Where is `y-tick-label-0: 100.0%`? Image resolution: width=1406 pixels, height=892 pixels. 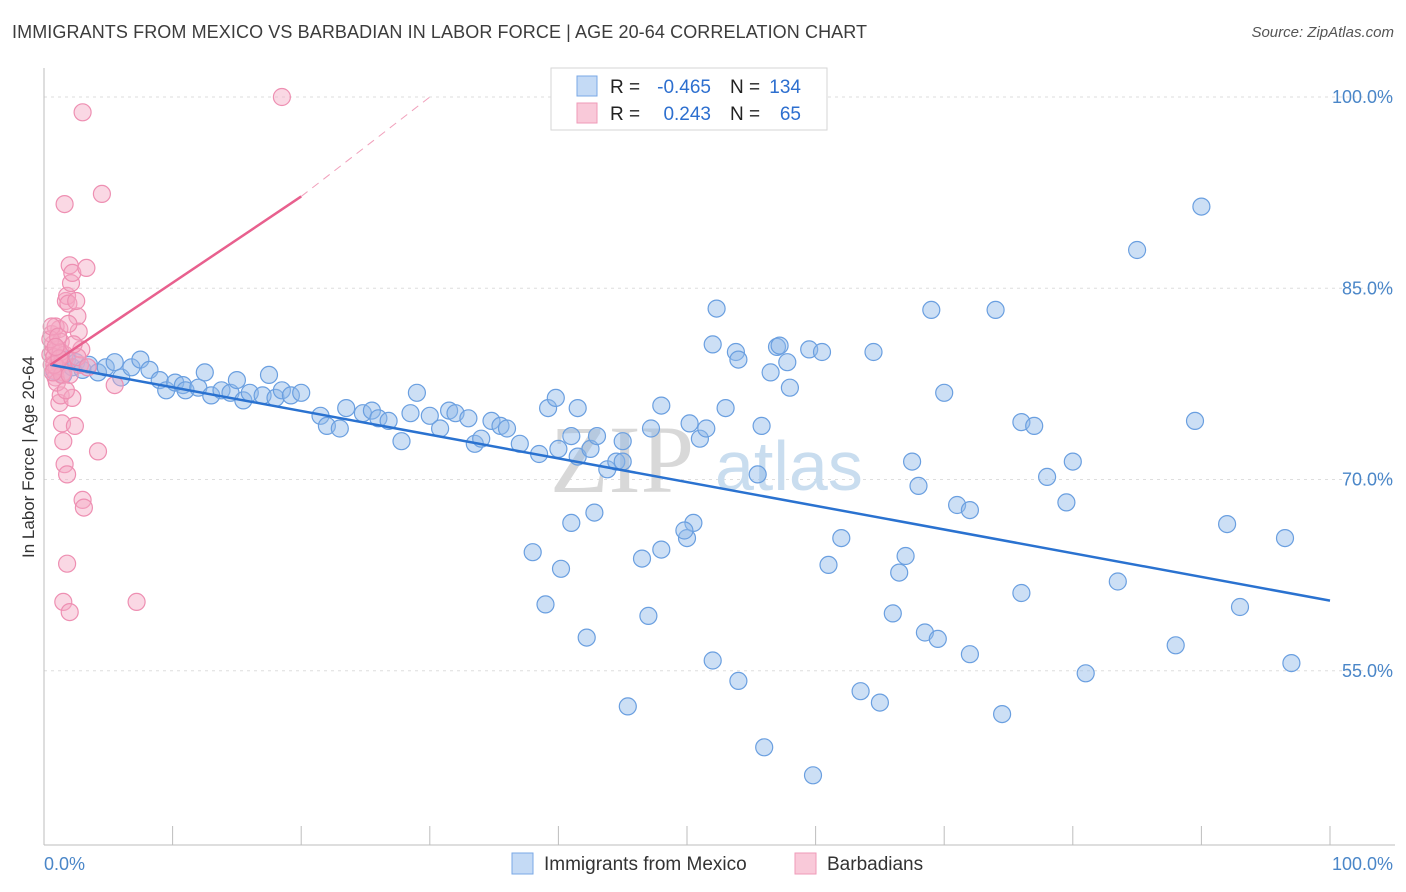
y-tick-label-0: 100.0% is located at coordinates (1362, 97).